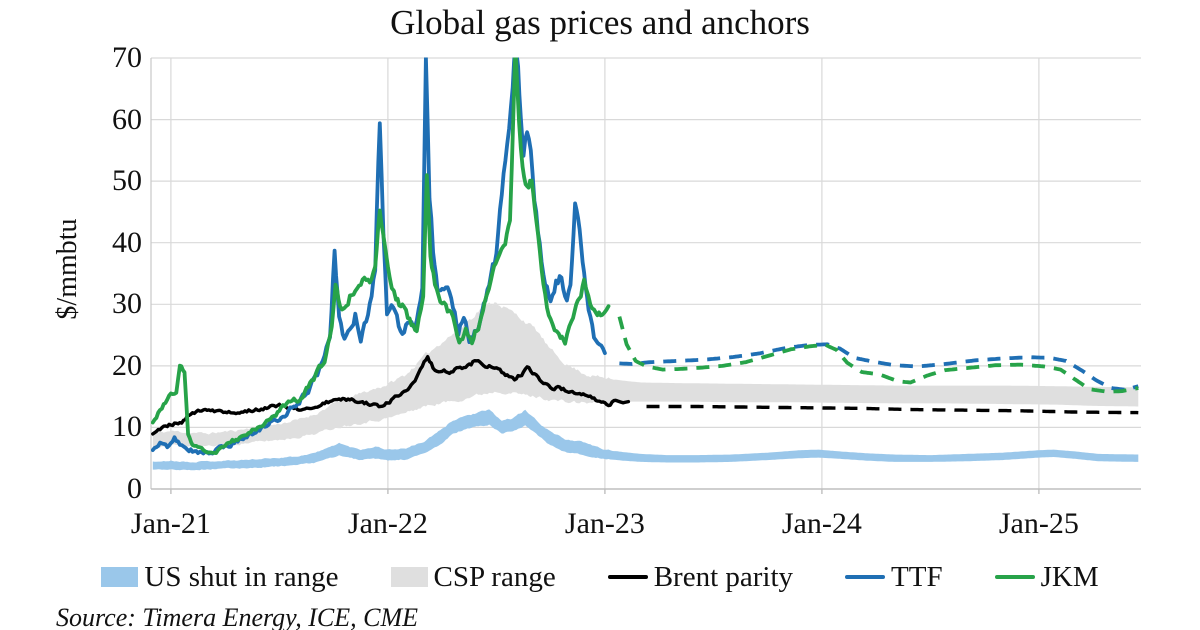  I want to click on legend-label-us-shut-in-range: US shut in range, so click(241, 577).